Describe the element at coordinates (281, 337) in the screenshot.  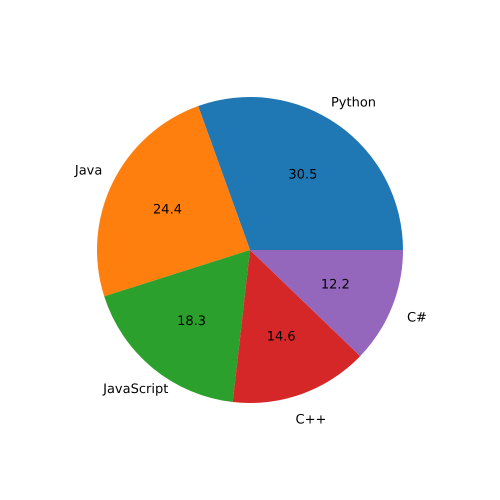
I see `data-label: 14.6` at that location.